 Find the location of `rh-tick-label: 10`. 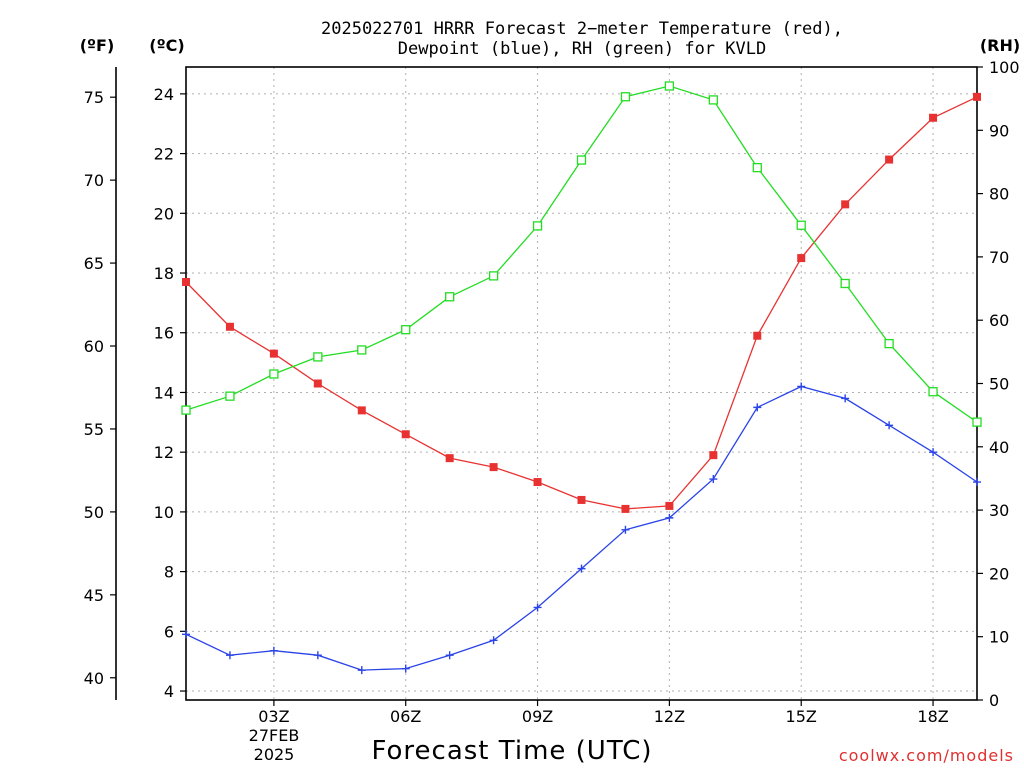

rh-tick-label: 10 is located at coordinates (999, 637).